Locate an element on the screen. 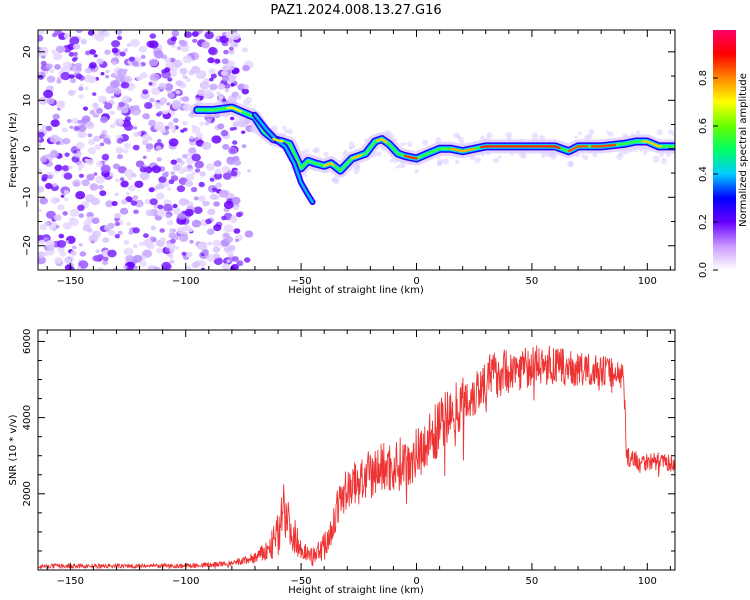 Image resolution: width=750 pixels, height=600 pixels. y-tick-label: 6000 is located at coordinates (27, 341).